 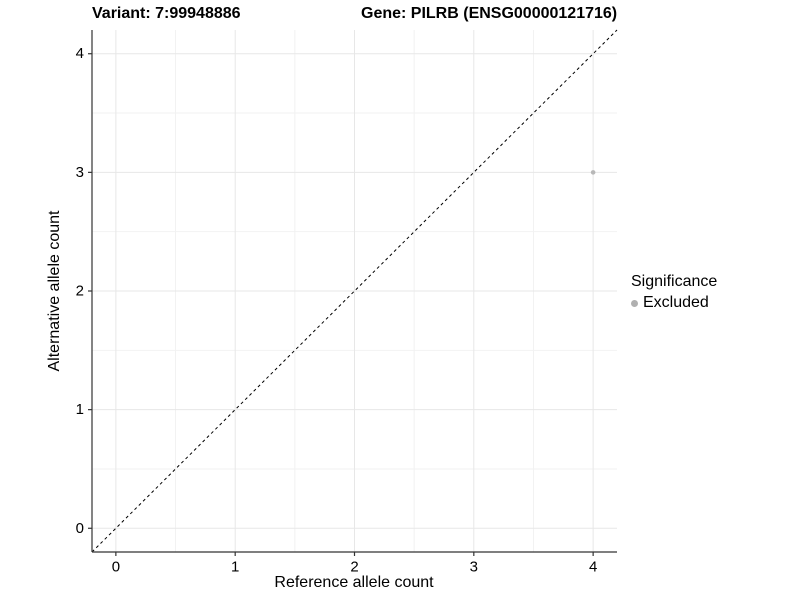 I want to click on y-tick-label: 0, so click(x=80, y=528).